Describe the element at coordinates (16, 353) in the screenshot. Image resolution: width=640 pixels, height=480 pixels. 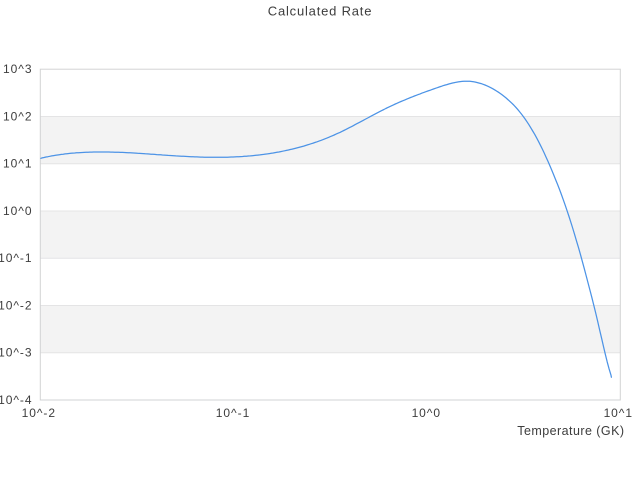
I see `svg-text: 10^-3` at that location.